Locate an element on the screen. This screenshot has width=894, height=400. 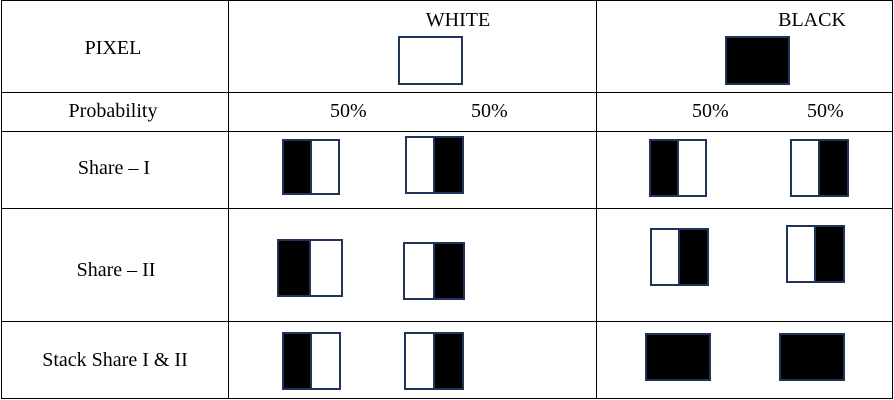
probability-row-label: Probability is located at coordinates (113, 111).